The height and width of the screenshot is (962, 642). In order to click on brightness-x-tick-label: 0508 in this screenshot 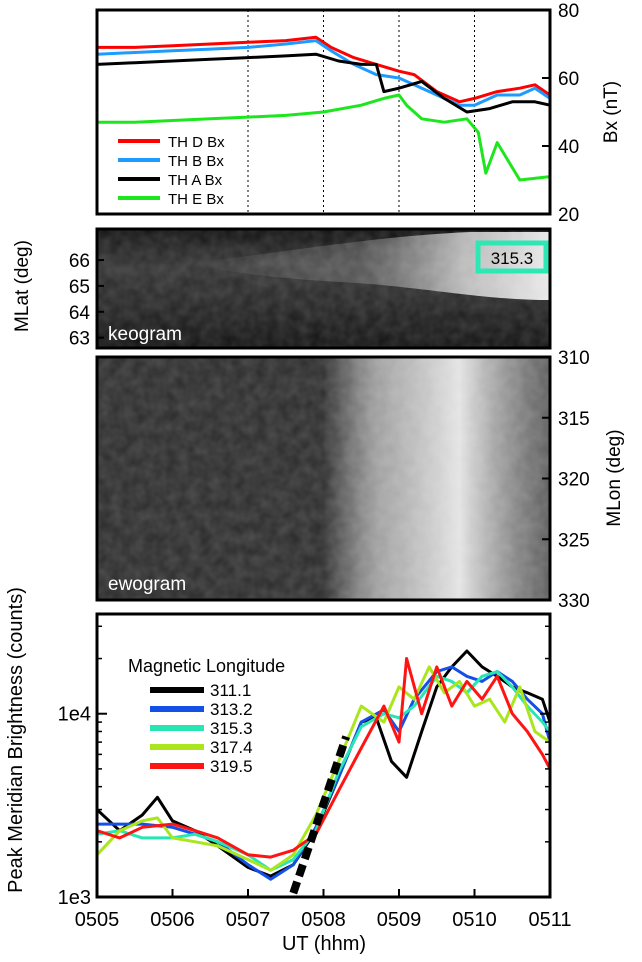, I will do `click(323, 920)`.